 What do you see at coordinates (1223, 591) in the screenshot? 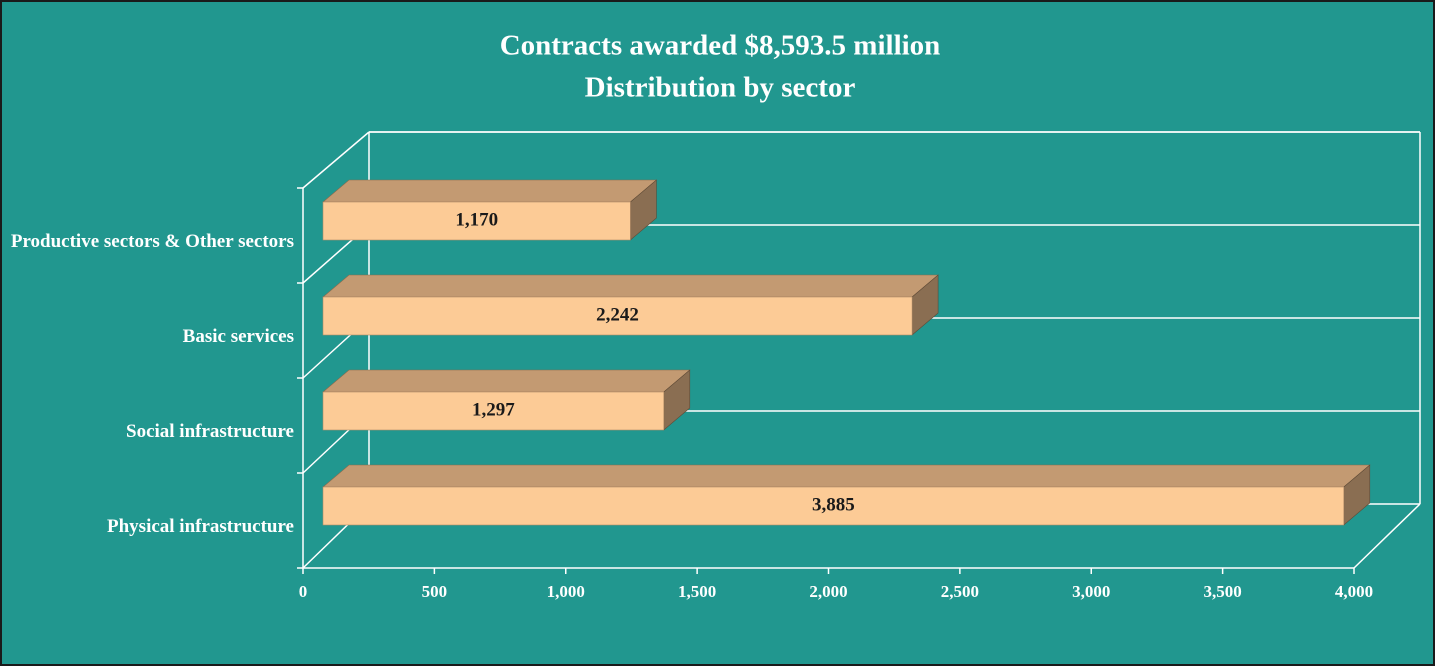
I see `x-tick-label: 3,500` at bounding box center [1223, 591].